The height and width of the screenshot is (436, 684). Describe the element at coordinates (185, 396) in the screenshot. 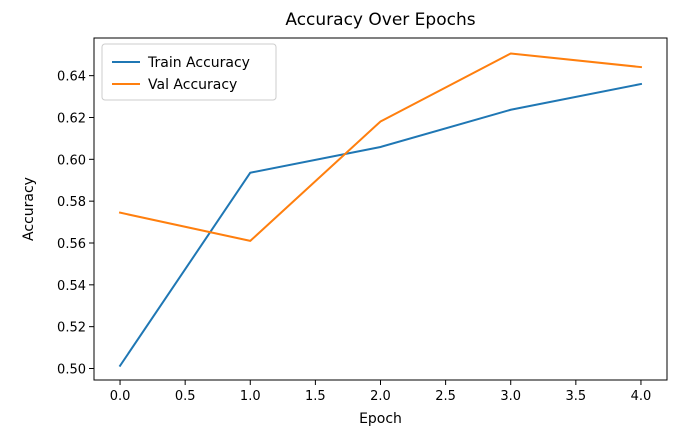

I see `x-tick-label: 0.5` at that location.